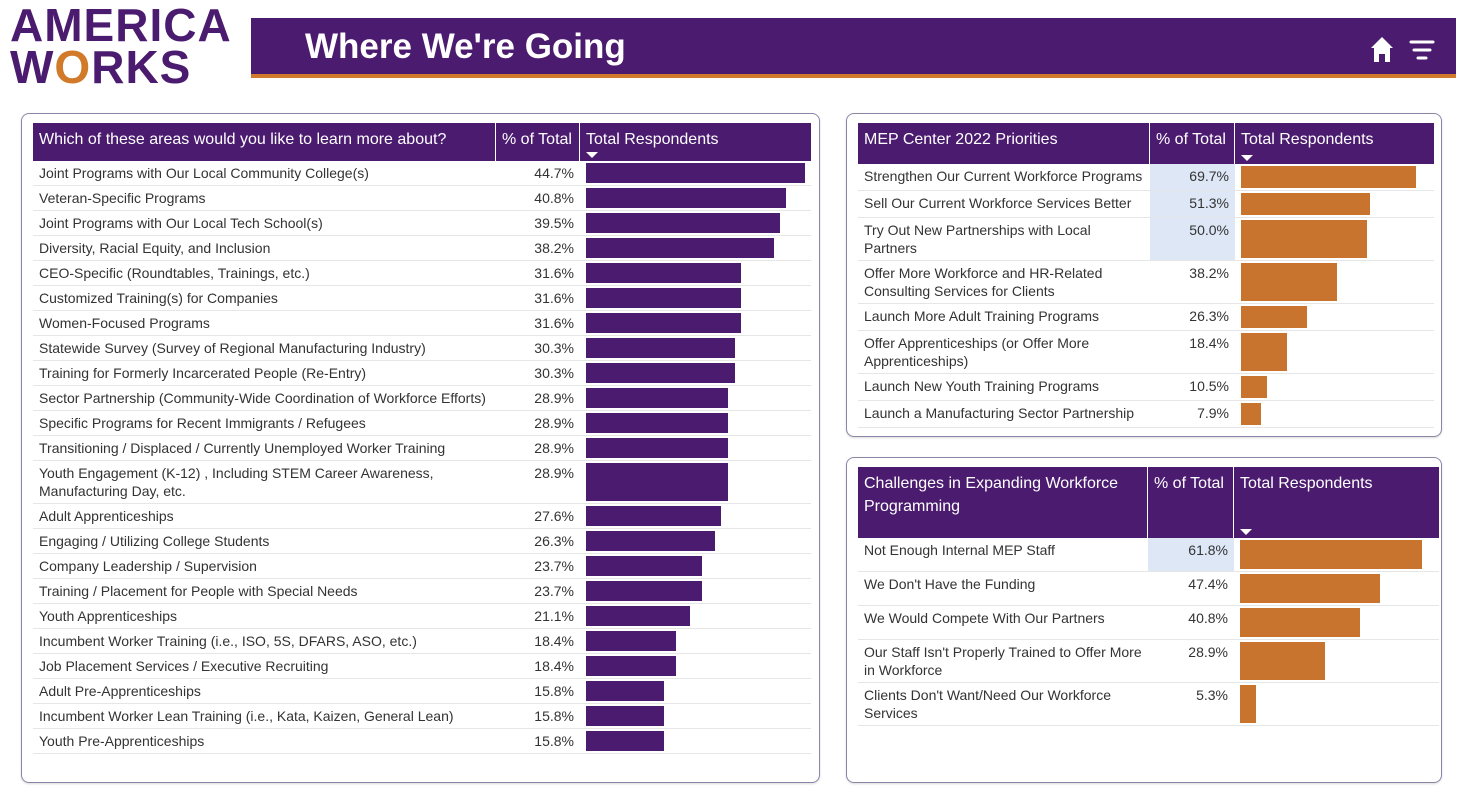 Image resolution: width=1466 pixels, height=796 pixels. What do you see at coordinates (154, 541) in the screenshot?
I see `row-label: Engaging / Utilizing College Students` at bounding box center [154, 541].